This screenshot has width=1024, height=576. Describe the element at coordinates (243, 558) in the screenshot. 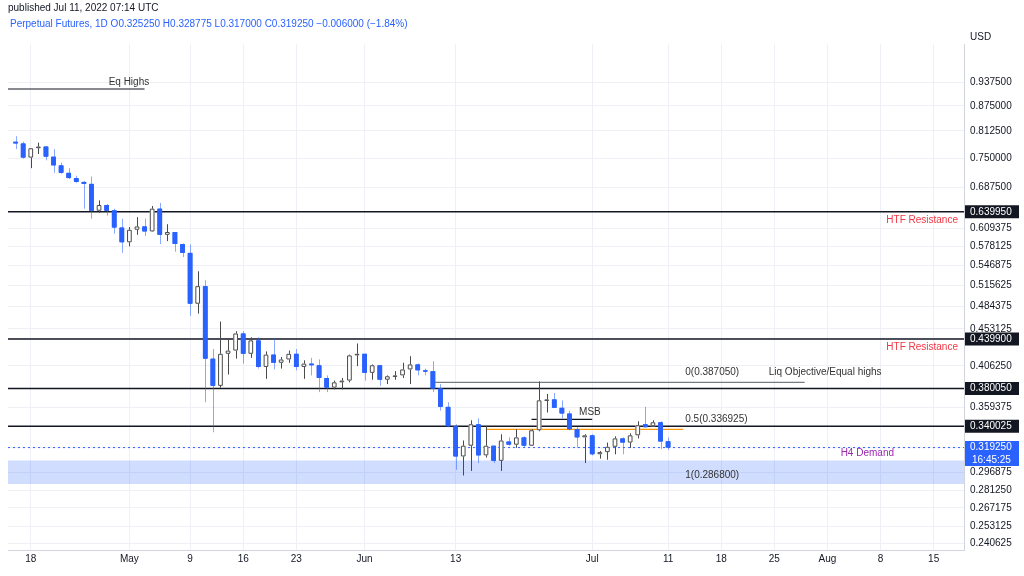

I see `x-tick-label: 16` at that location.